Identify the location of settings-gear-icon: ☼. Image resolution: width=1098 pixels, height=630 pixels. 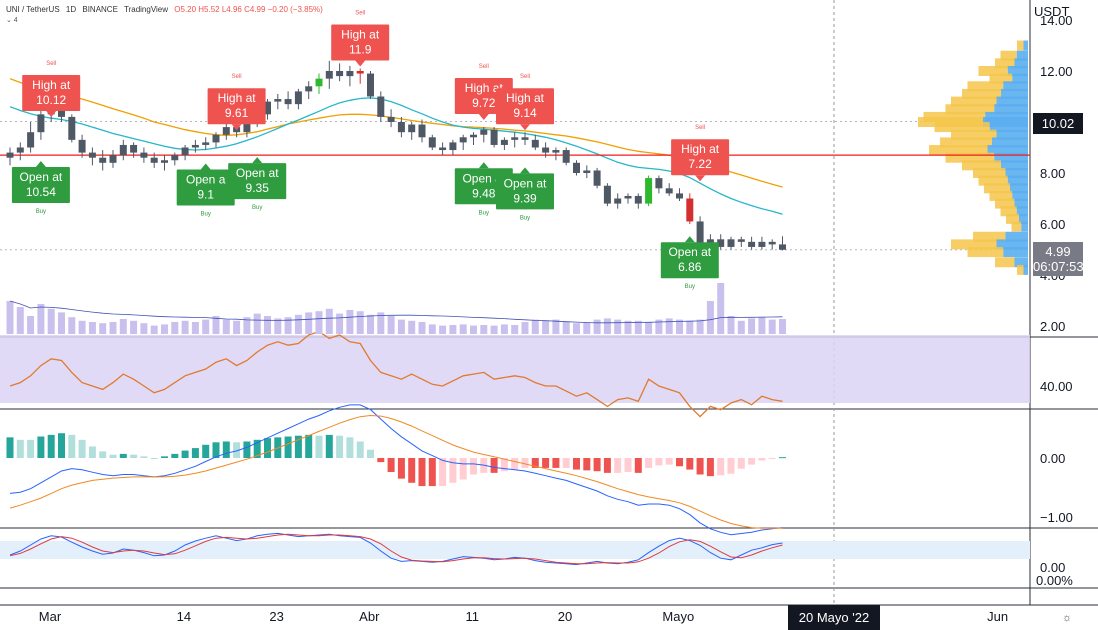
(1067, 618).